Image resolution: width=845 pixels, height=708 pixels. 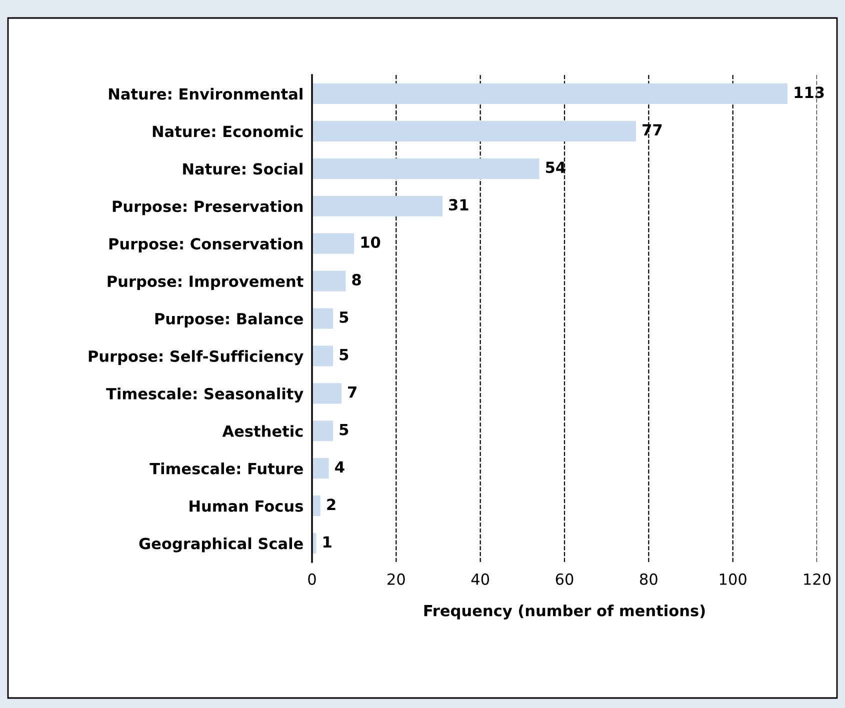 I want to click on x-tick-label: 40, so click(x=480, y=579).